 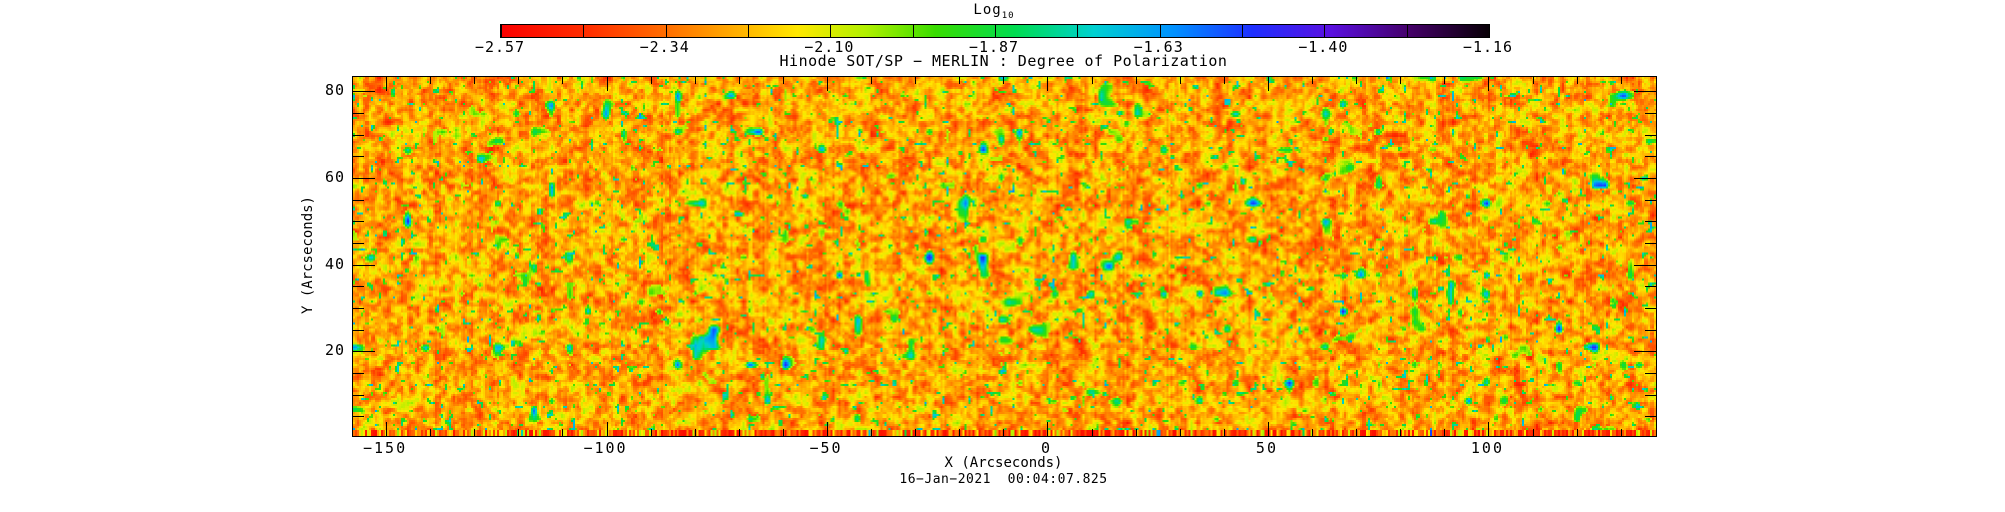 What do you see at coordinates (334, 90) in the screenshot?
I see `y-axis-tick-label: 80` at bounding box center [334, 90].